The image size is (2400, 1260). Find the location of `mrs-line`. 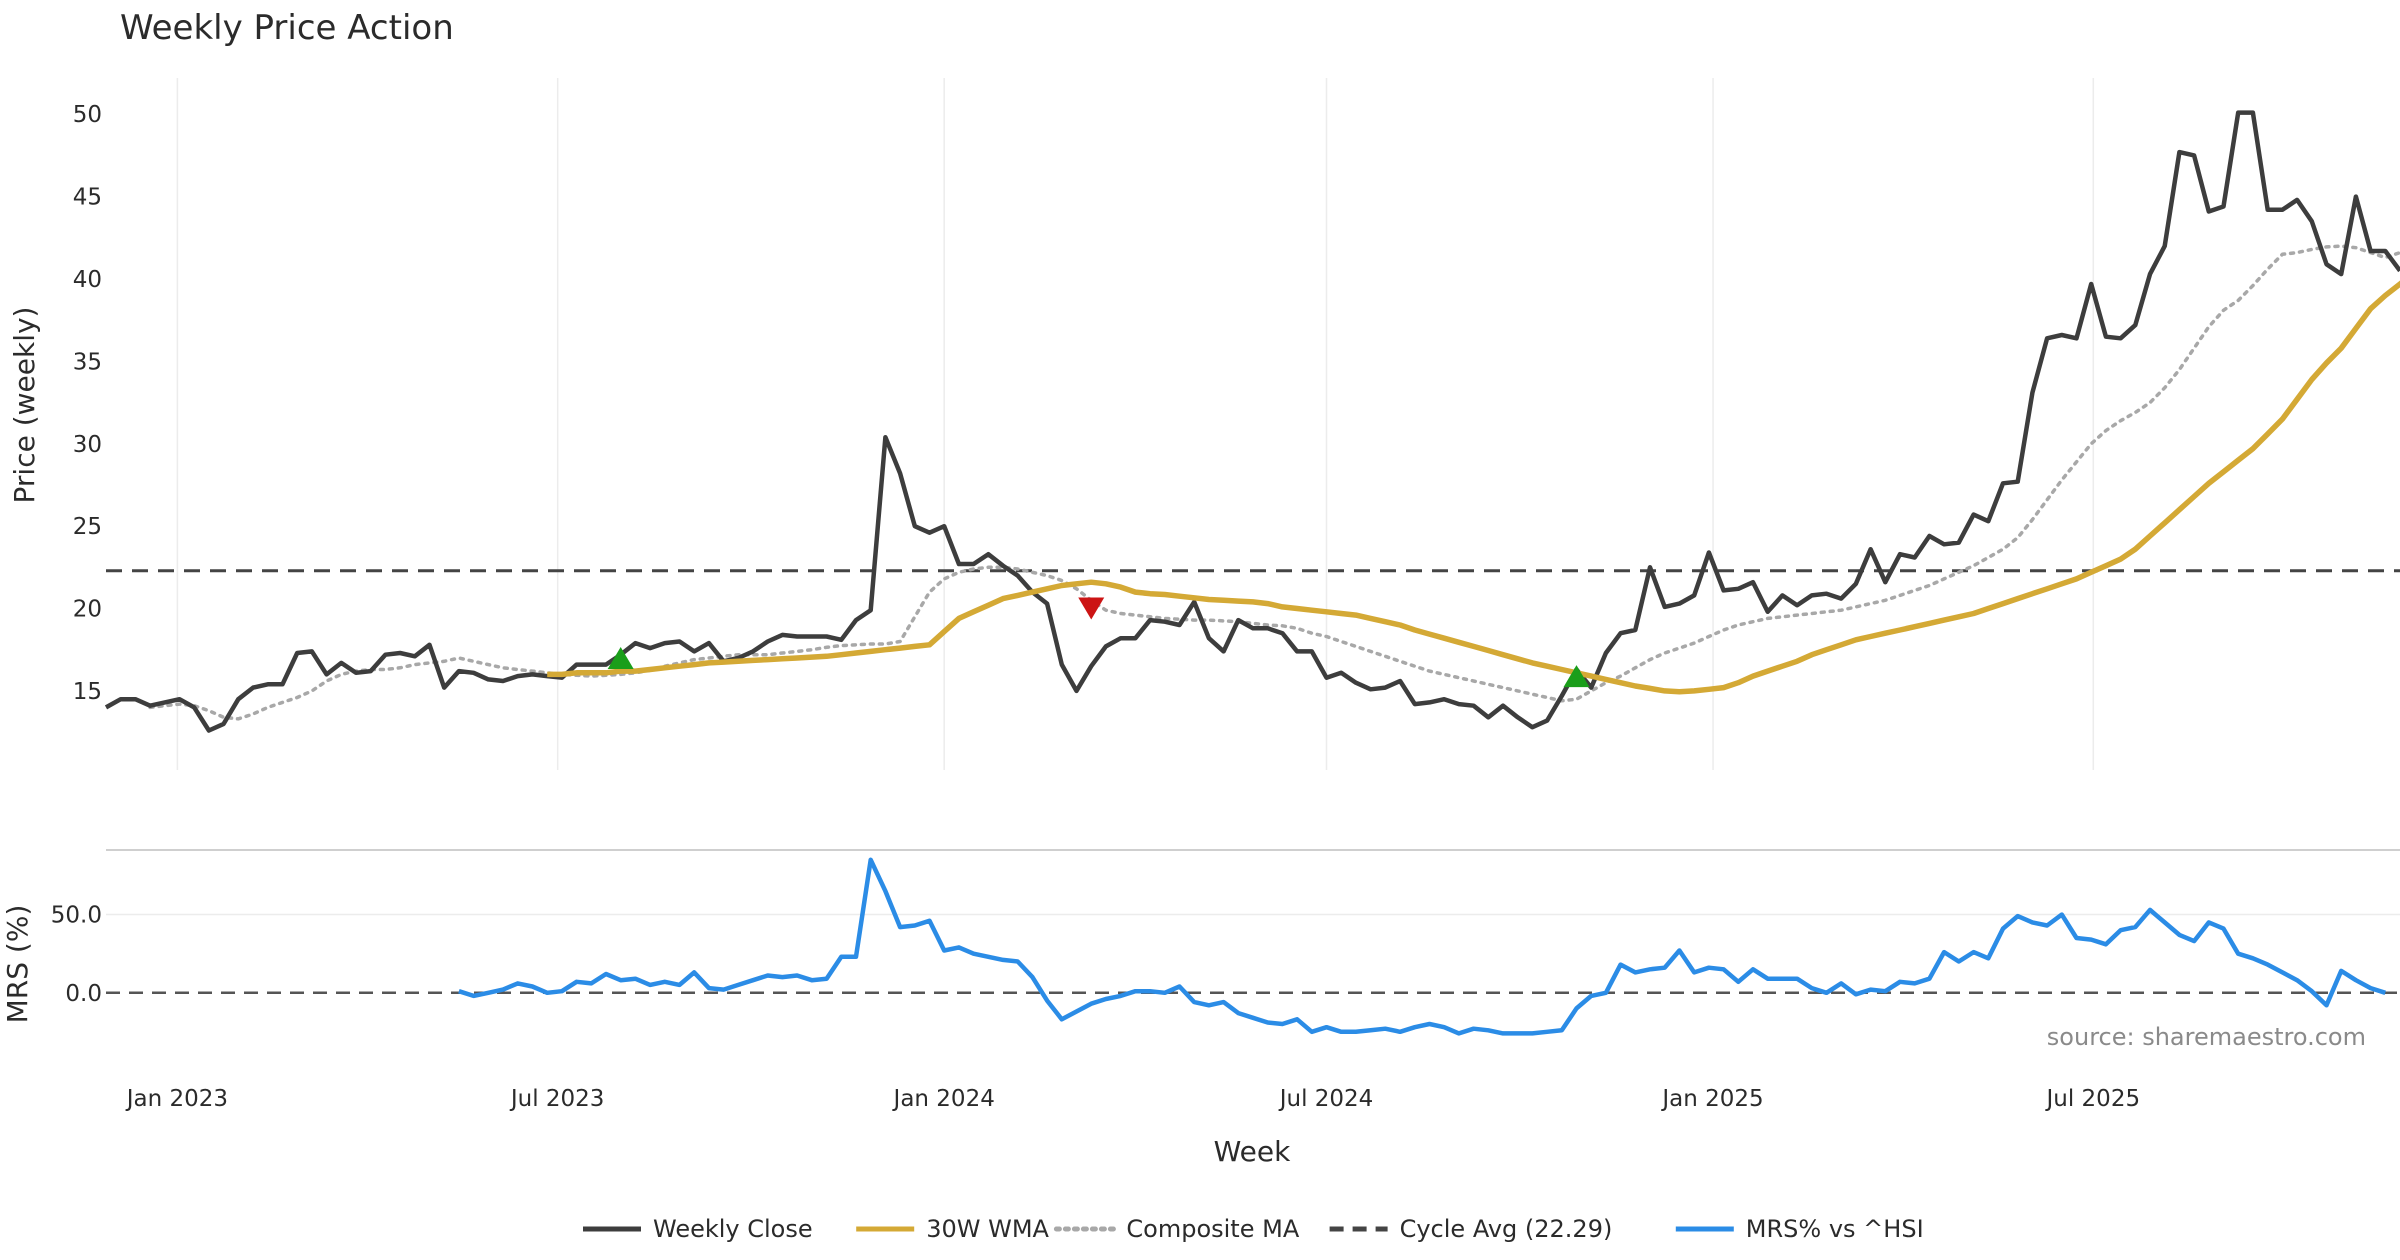

mrs-line is located at coordinates (1422, 946).